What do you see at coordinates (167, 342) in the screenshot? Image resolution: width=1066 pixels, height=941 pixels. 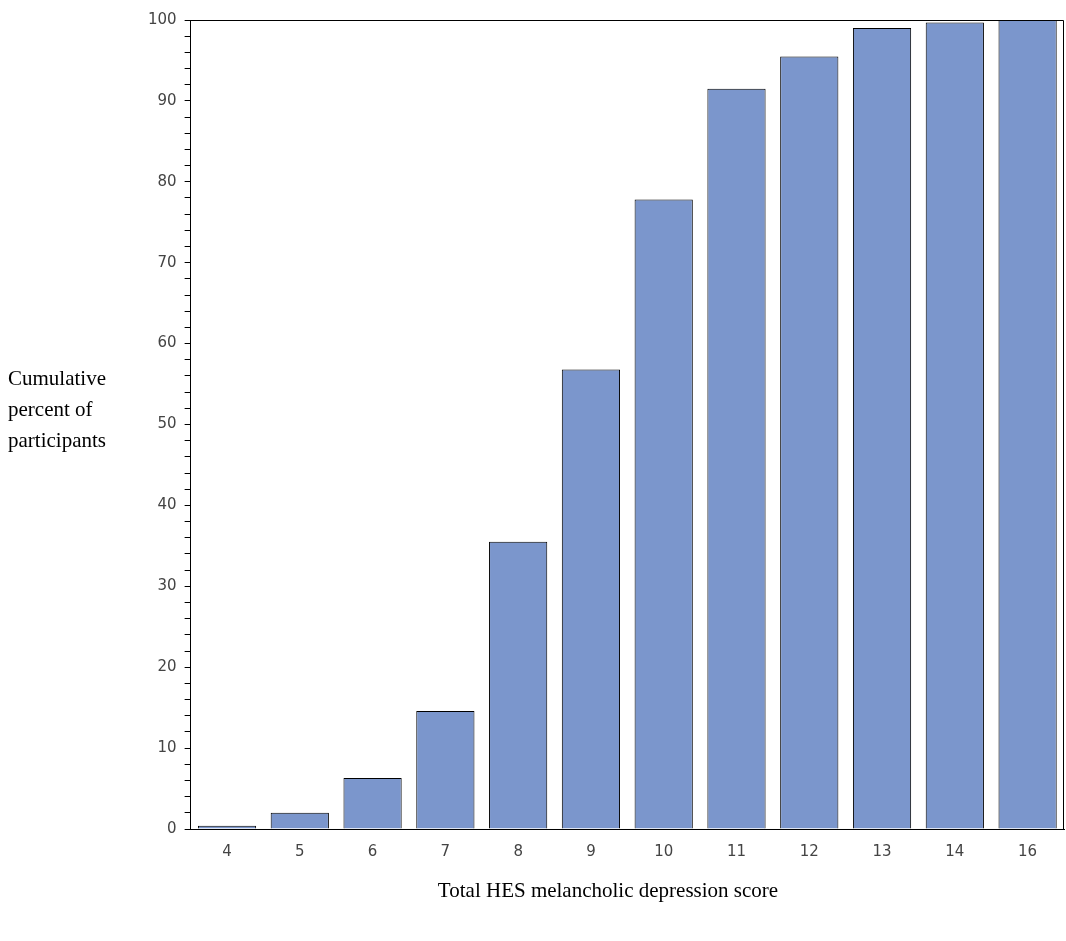 I see `y-tick-label: 60` at bounding box center [167, 342].